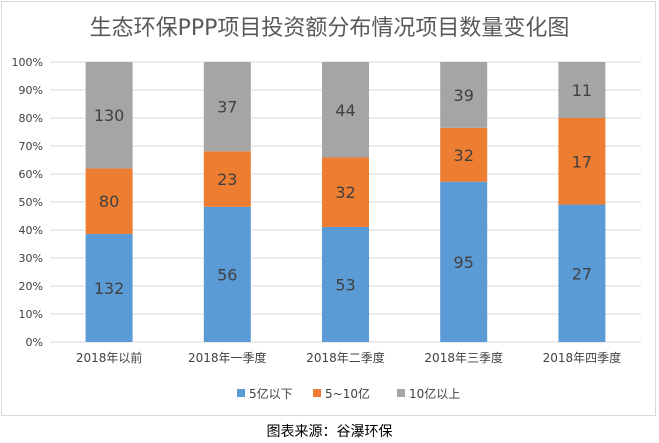 Image resolution: width=659 pixels, height=443 pixels. What do you see at coordinates (582, 357) in the screenshot?
I see `x-category-label: 2018年四季度` at bounding box center [582, 357].